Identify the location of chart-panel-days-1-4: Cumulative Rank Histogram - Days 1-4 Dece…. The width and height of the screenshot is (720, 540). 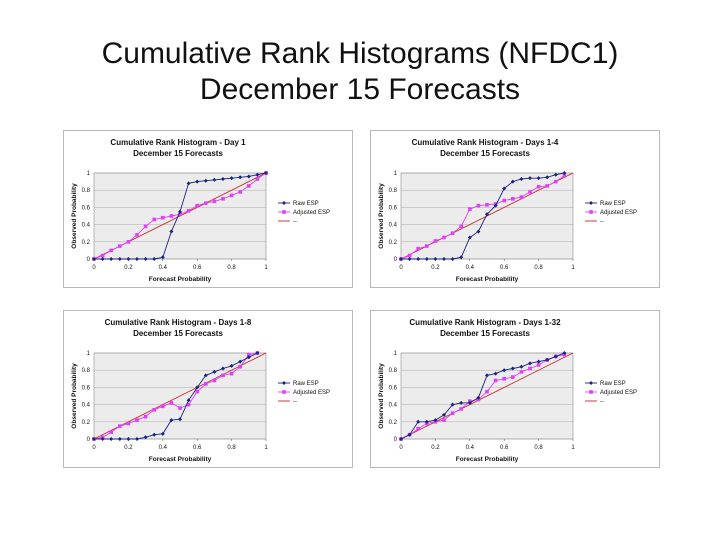
(515, 209).